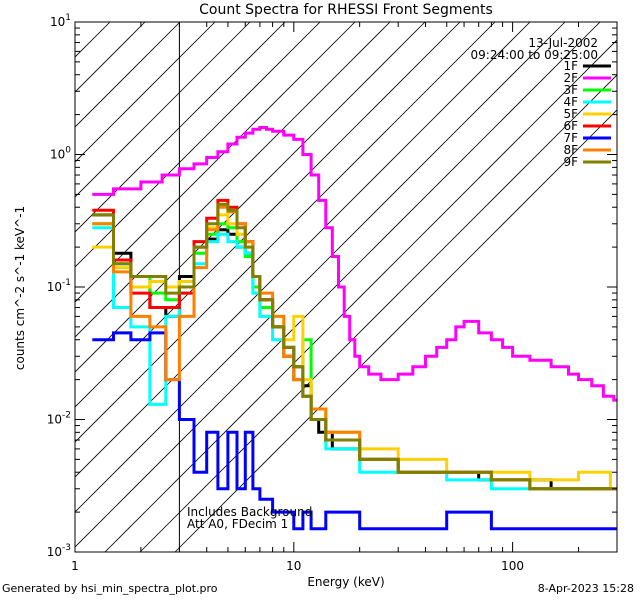 Image resolution: width=640 pixels, height=600 pixels. What do you see at coordinates (570, 138) in the screenshot?
I see `legend-label-7F: 7F` at bounding box center [570, 138].